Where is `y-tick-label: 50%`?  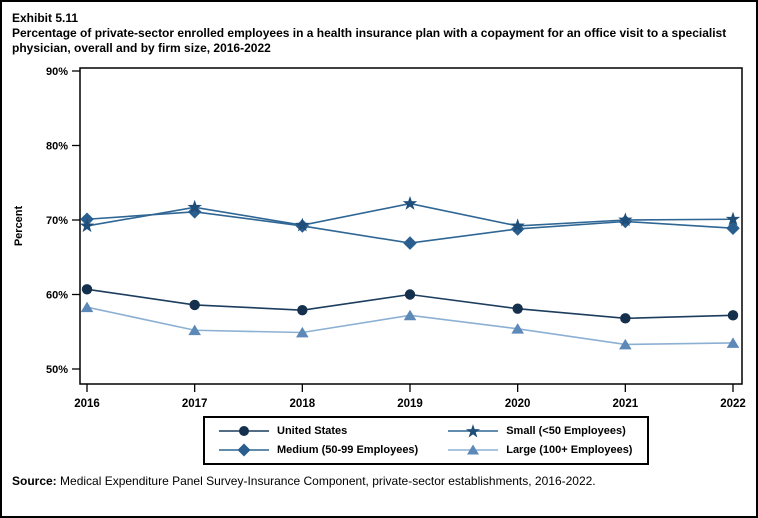
y-tick-label: 50% is located at coordinates (57, 370).